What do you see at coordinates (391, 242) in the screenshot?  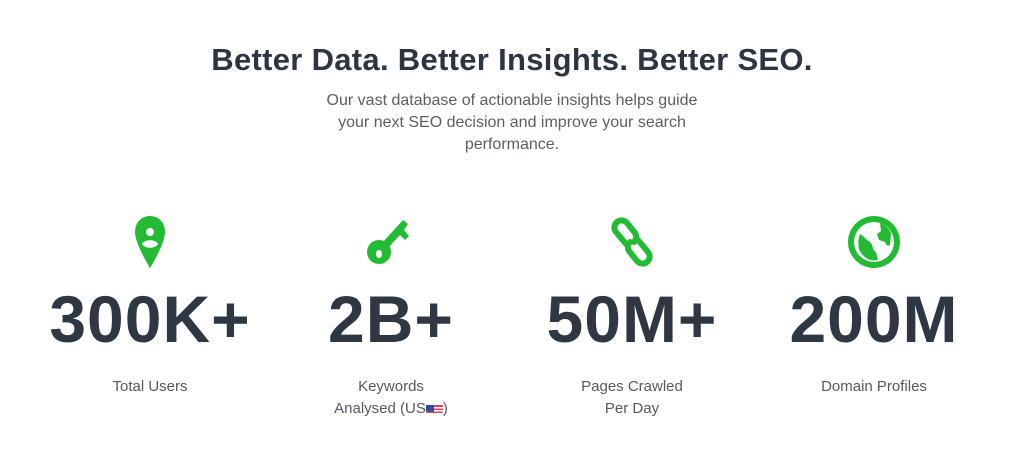 I see `key-icon` at bounding box center [391, 242].